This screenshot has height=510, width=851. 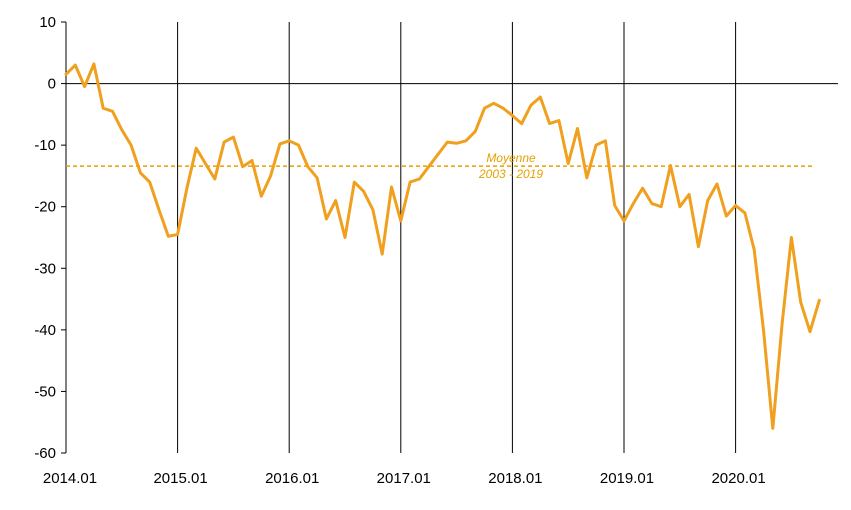 What do you see at coordinates (45, 207) in the screenshot?
I see `y-tick-label: -20` at bounding box center [45, 207].